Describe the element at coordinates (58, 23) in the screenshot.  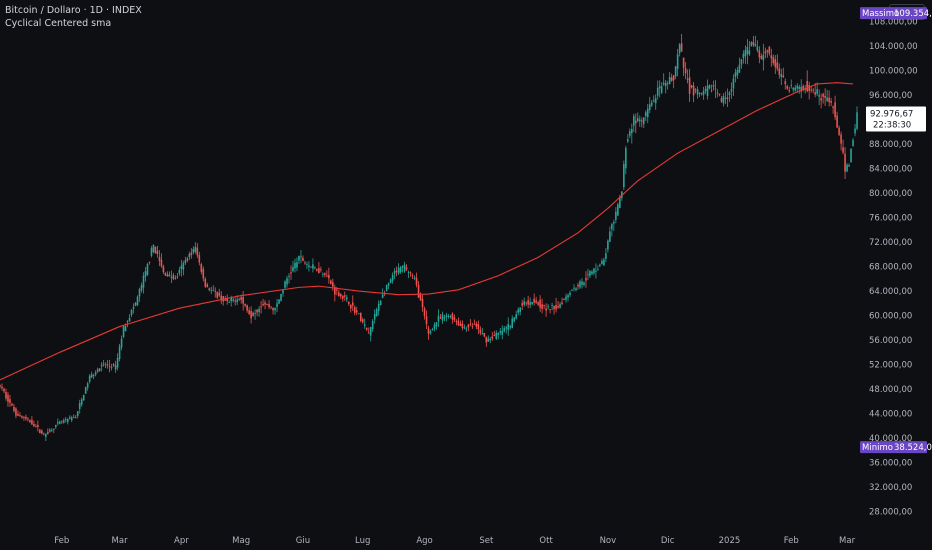
I see `indicator-legend: Cyclical Centered sma` at that location.